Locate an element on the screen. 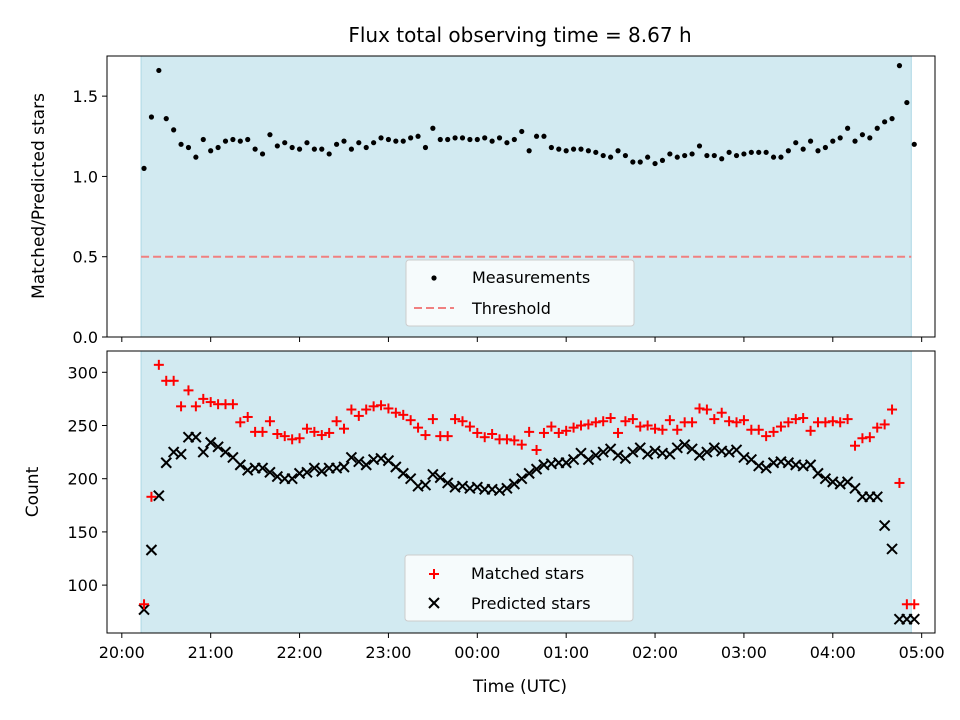 This screenshot has width=960, height=720. x-tick-label: 03:00 is located at coordinates (744, 652).